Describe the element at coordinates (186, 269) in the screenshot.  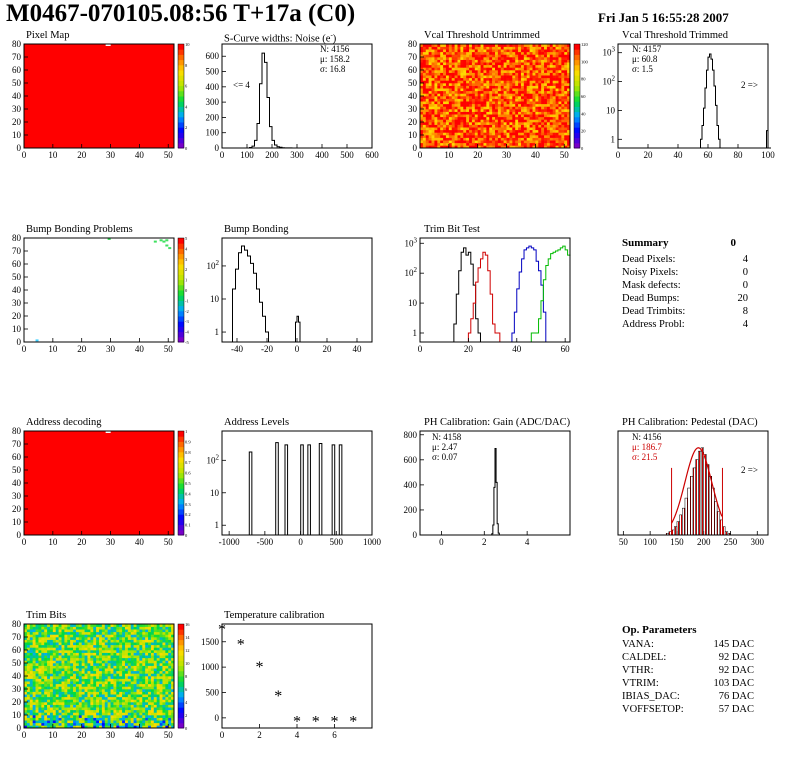
I see `color-scale-label: 2` at that location.